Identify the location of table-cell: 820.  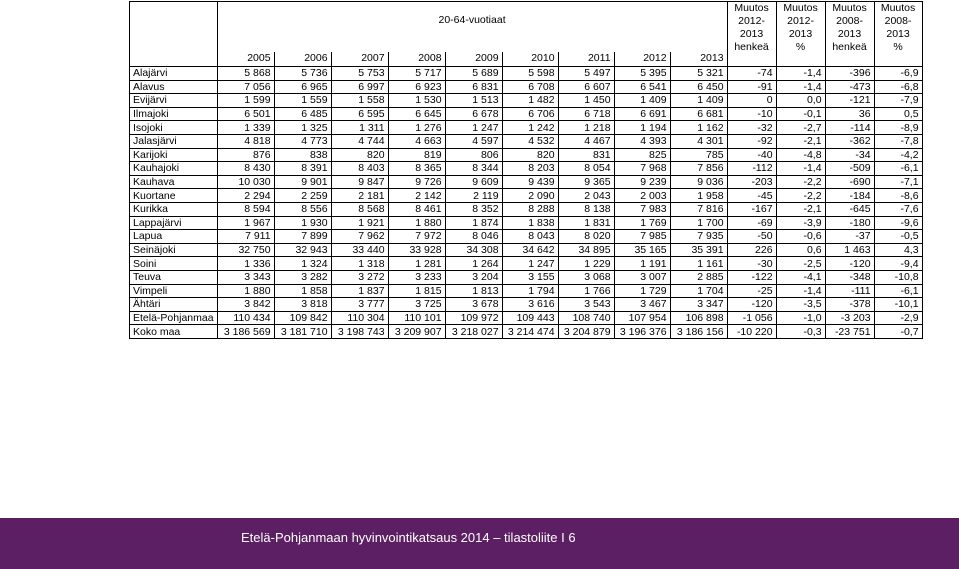
(359, 155).